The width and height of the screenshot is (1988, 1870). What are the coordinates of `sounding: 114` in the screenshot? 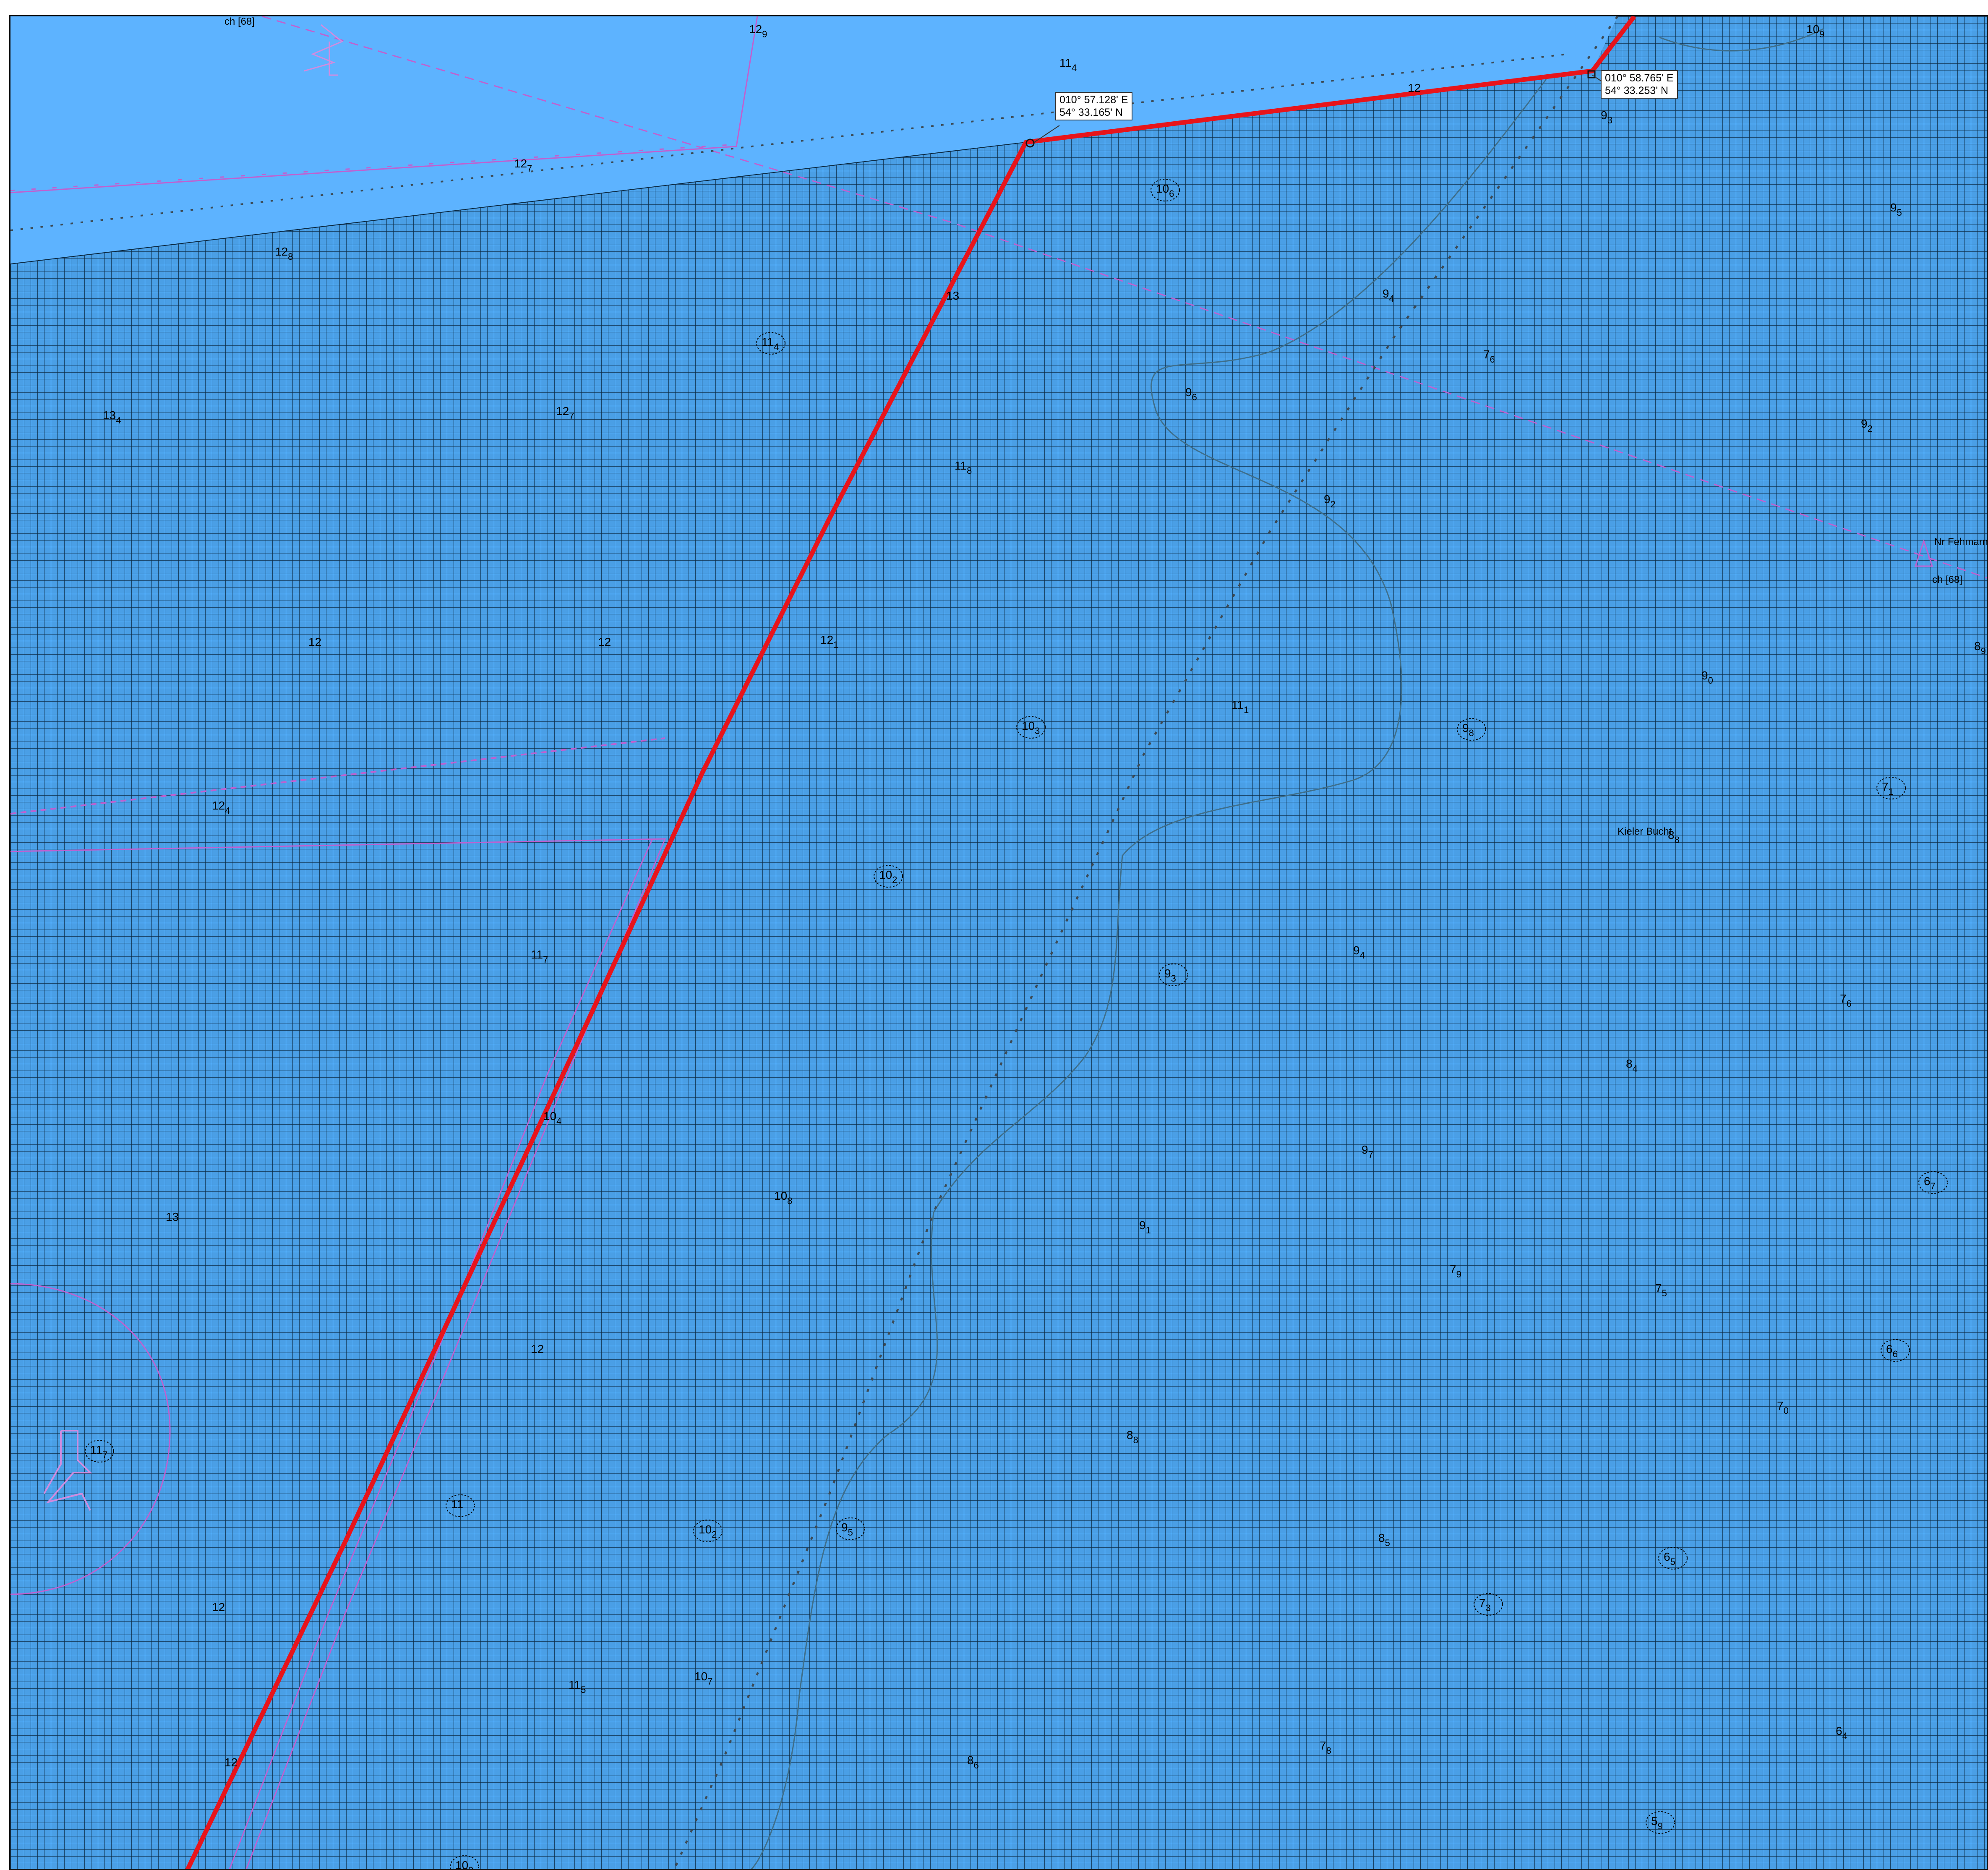 It's located at (1068, 64).